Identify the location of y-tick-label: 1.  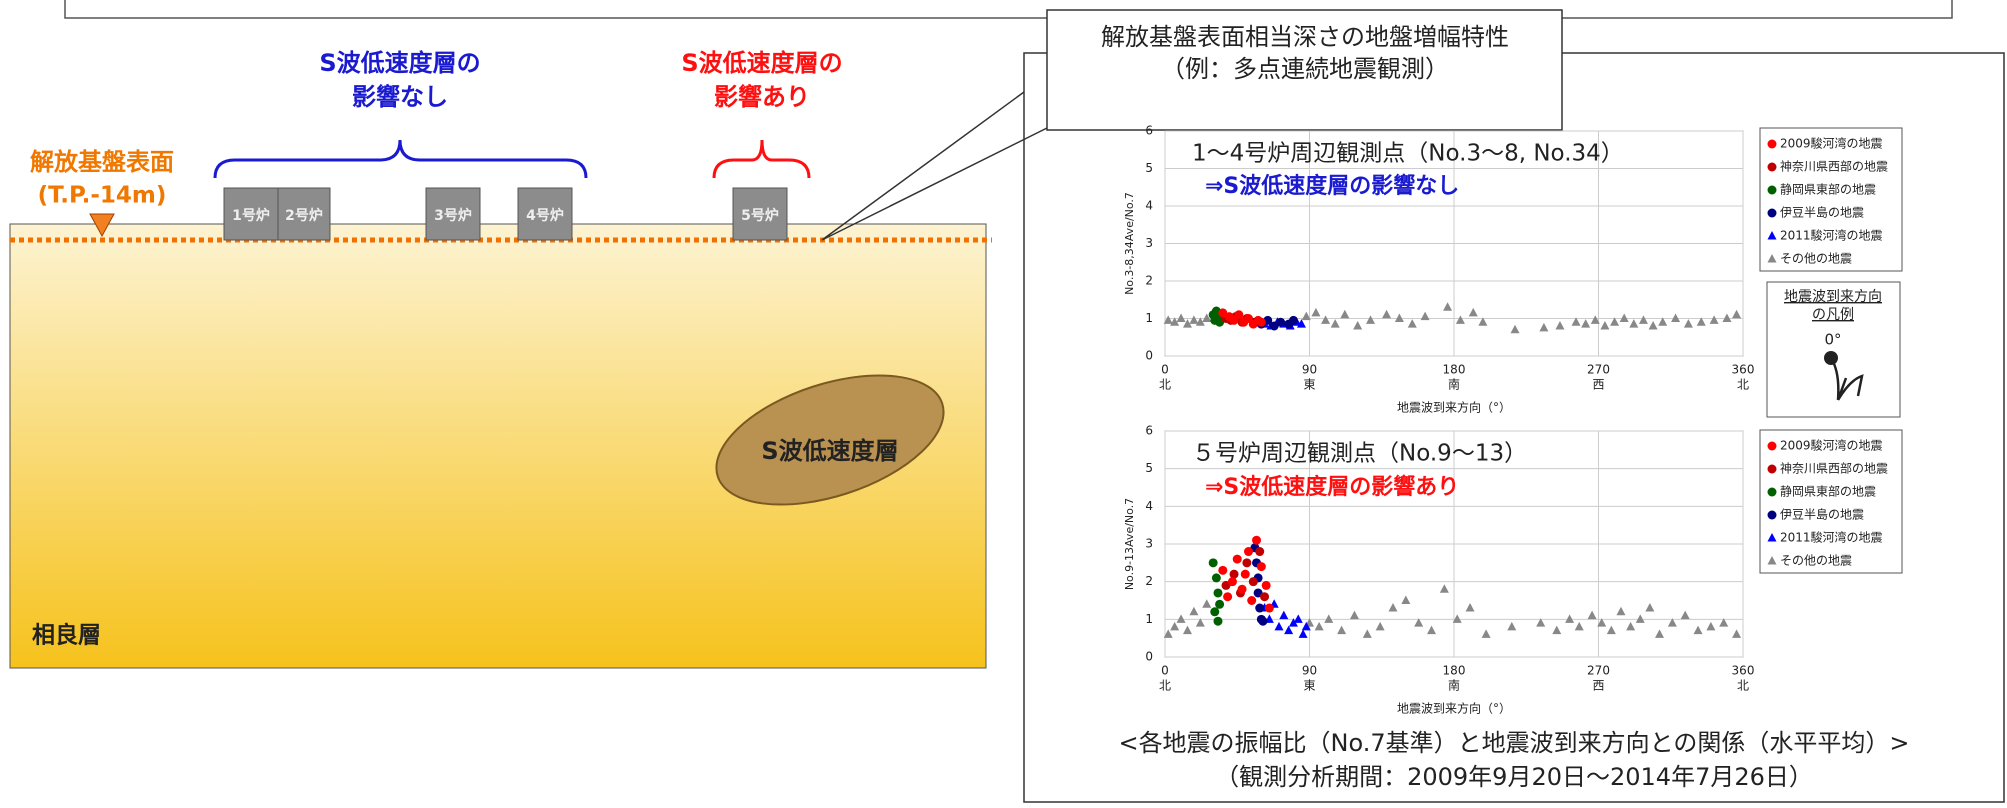
(1149, 318).